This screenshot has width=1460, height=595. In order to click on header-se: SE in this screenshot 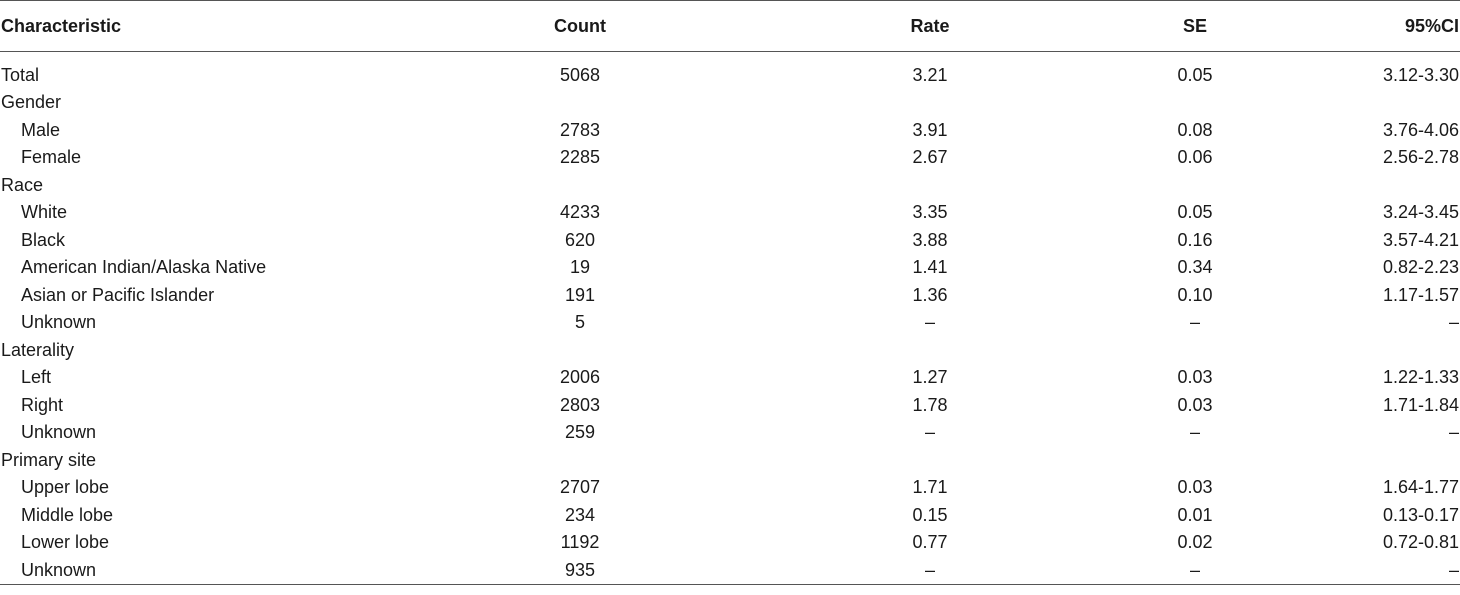, I will do `click(1115, 26)`.